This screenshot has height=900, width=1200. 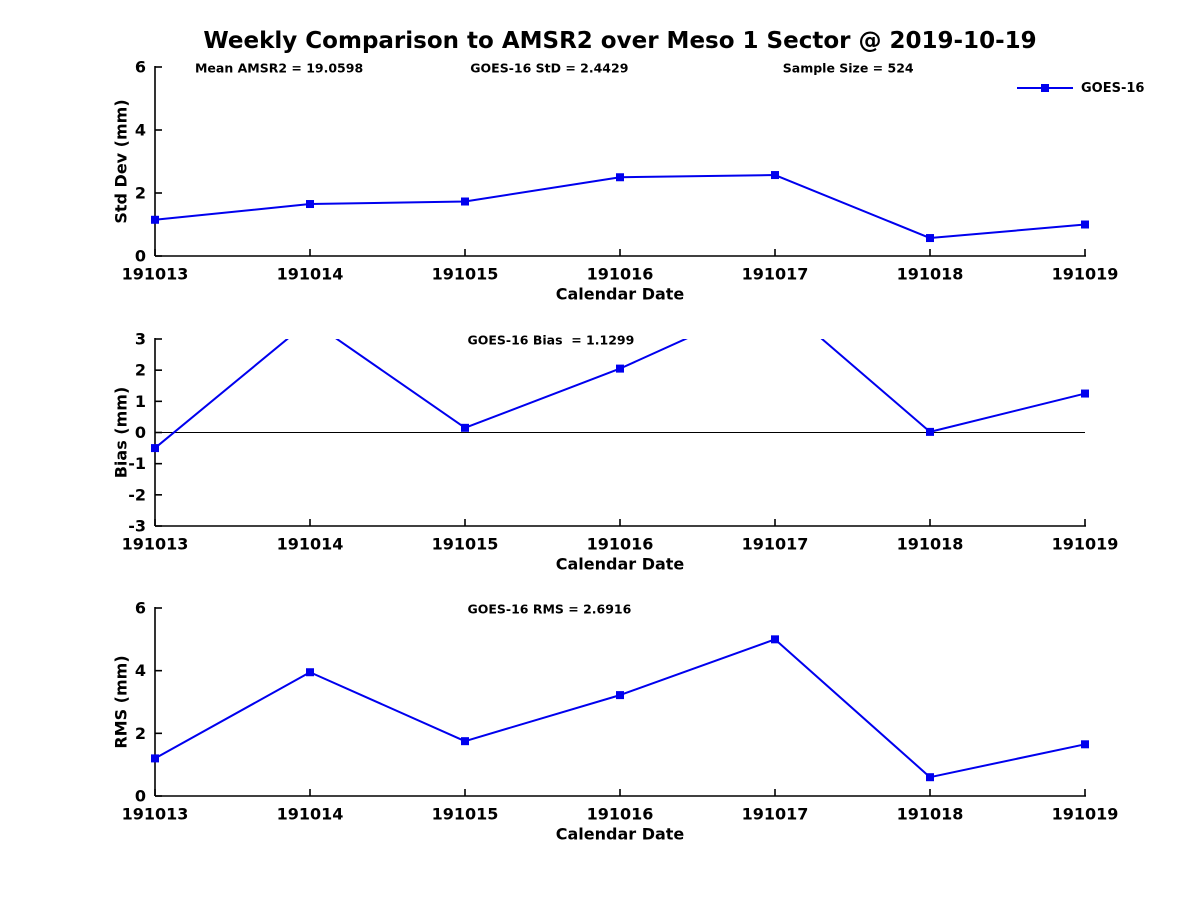 I want to click on y-tick-label: -1, so click(x=137, y=463).